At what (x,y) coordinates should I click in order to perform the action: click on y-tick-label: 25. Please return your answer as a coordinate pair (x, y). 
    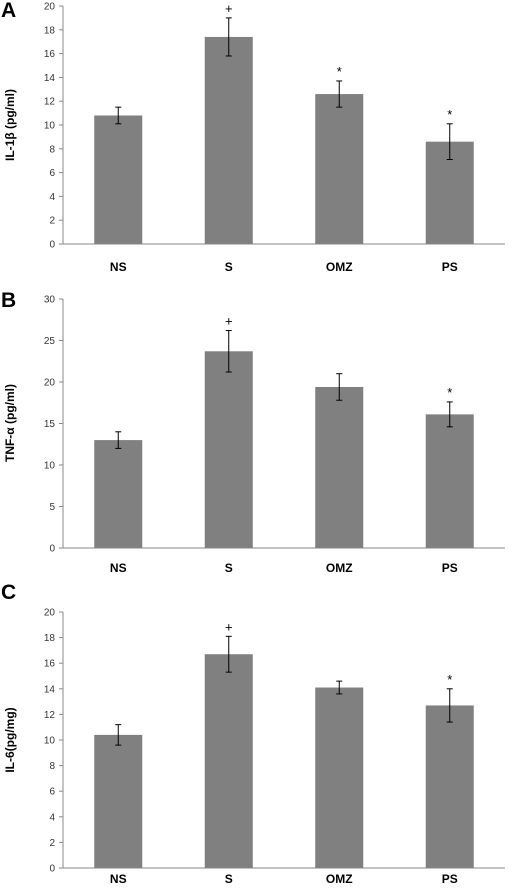
    Looking at the image, I should click on (50, 341).